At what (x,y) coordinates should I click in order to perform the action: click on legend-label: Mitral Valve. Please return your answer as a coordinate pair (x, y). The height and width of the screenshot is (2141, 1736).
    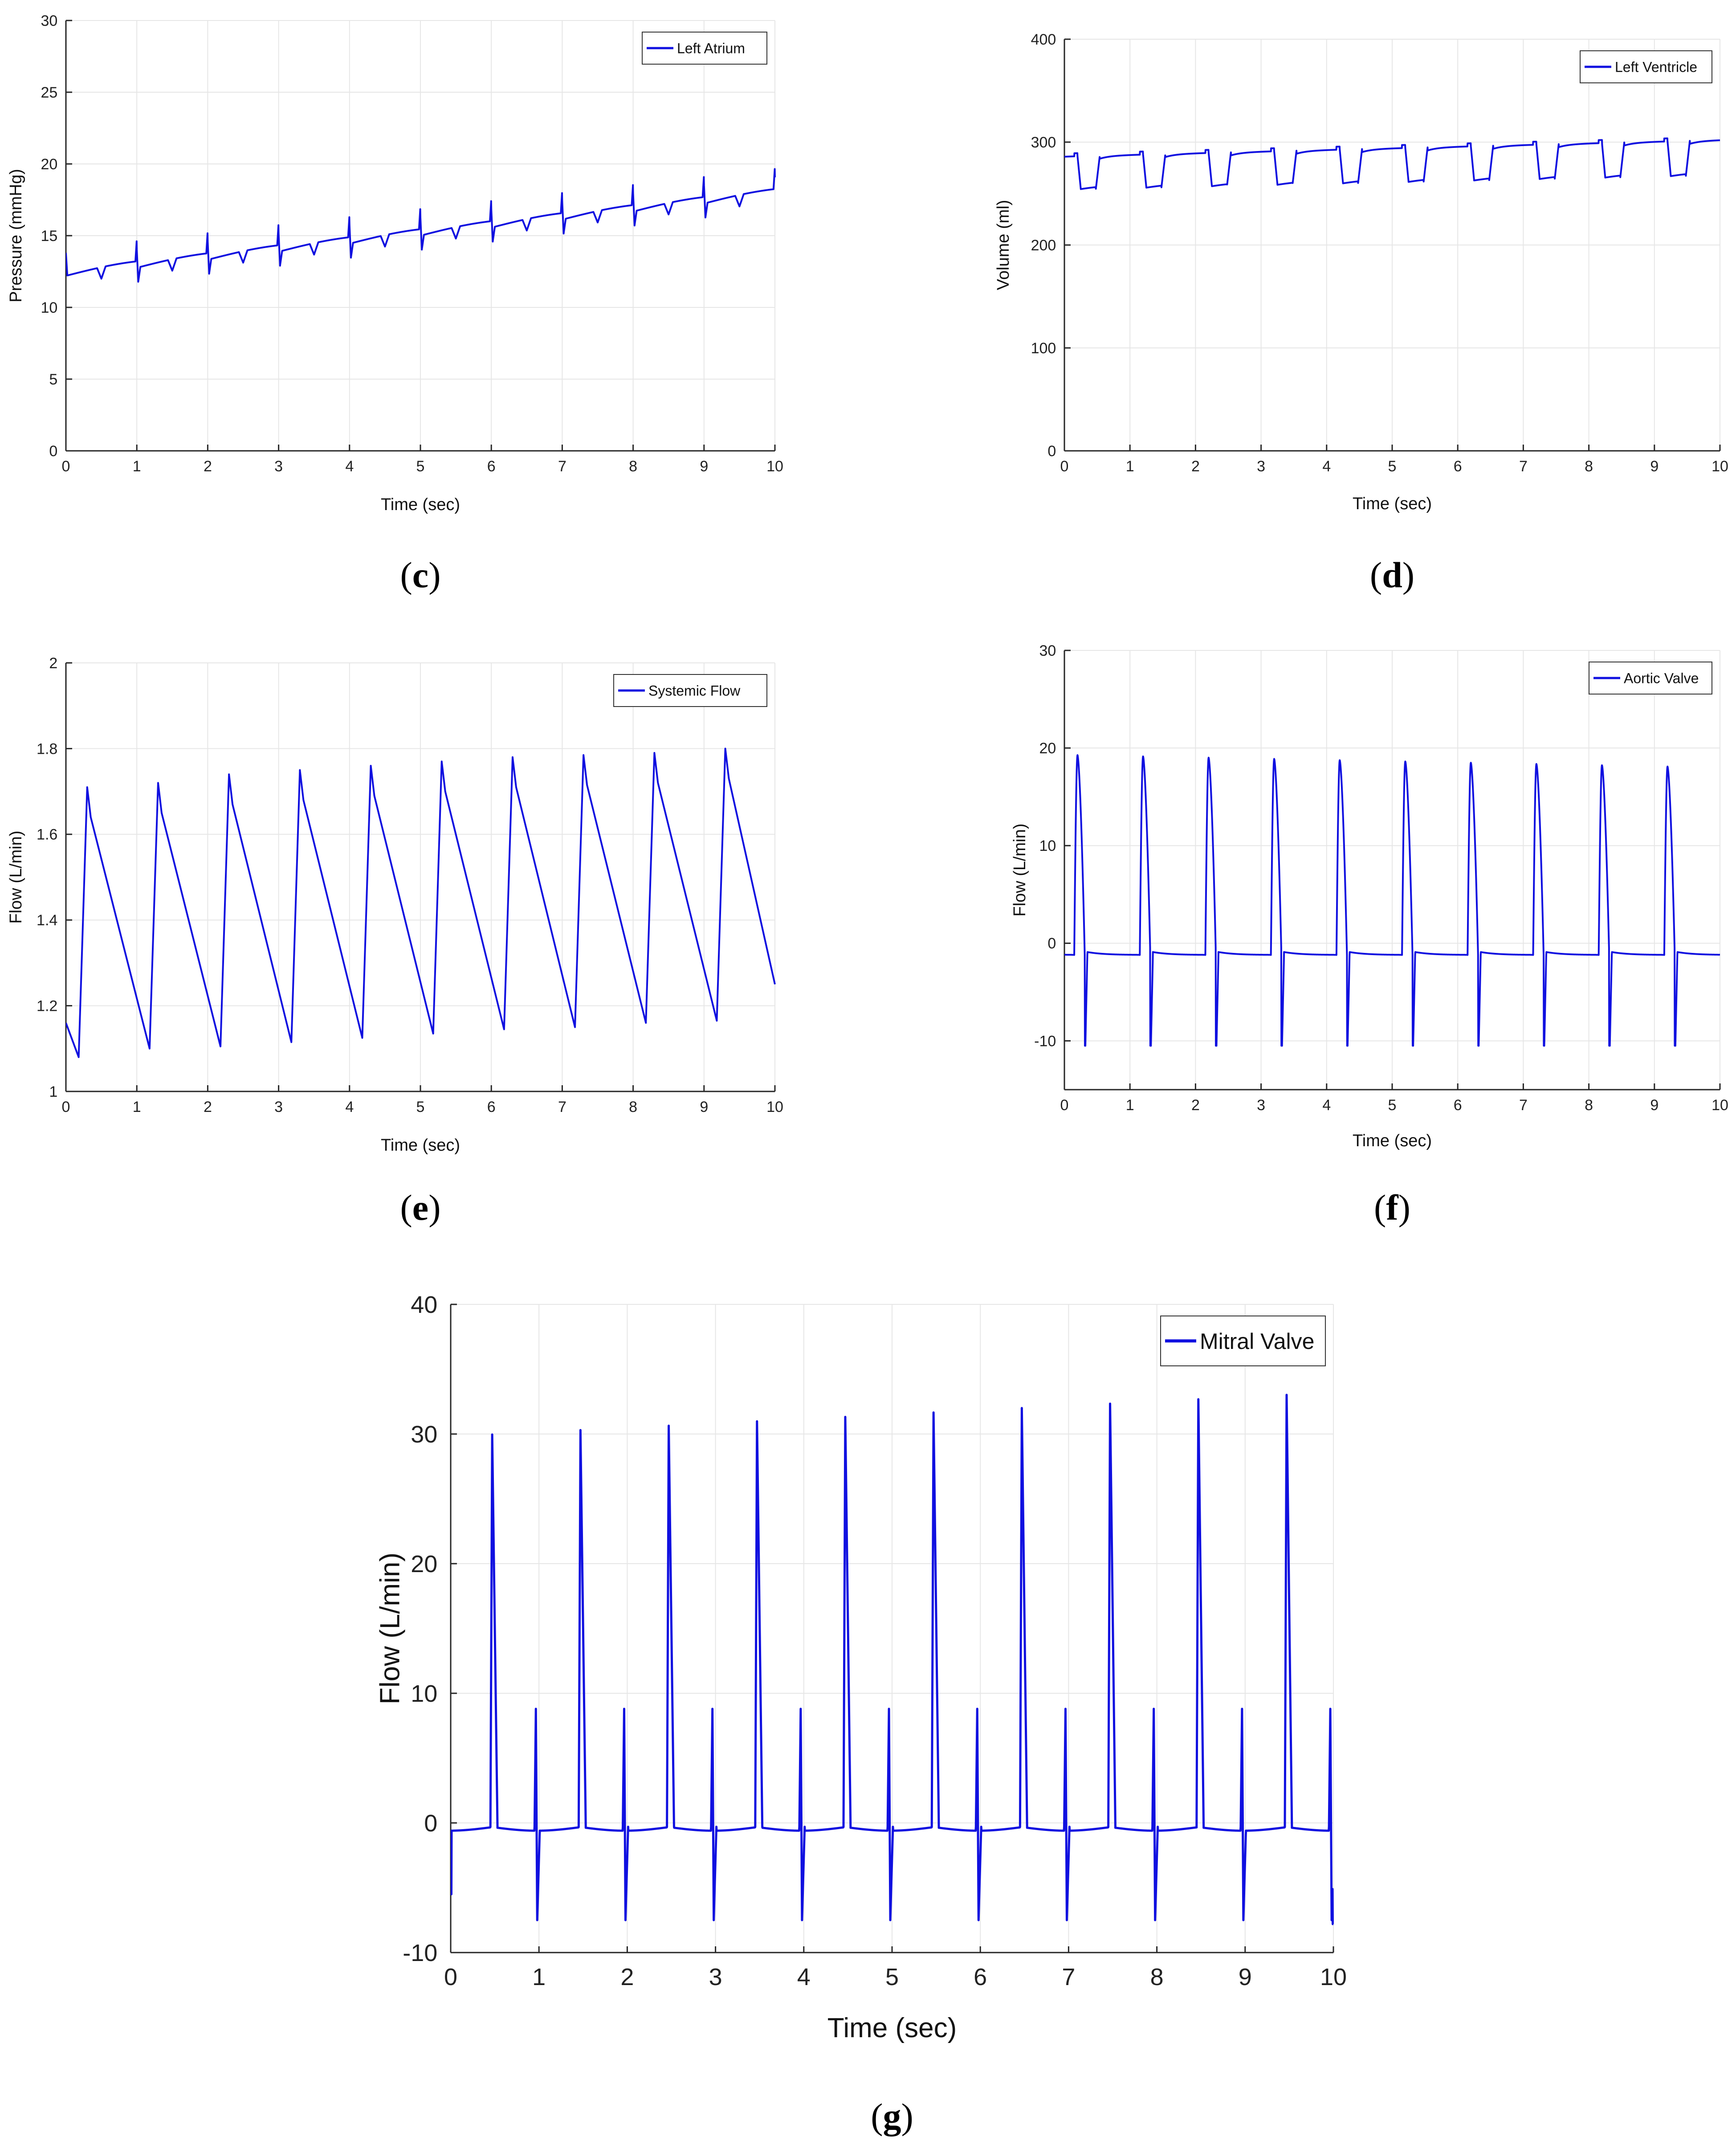
    Looking at the image, I should click on (1257, 1342).